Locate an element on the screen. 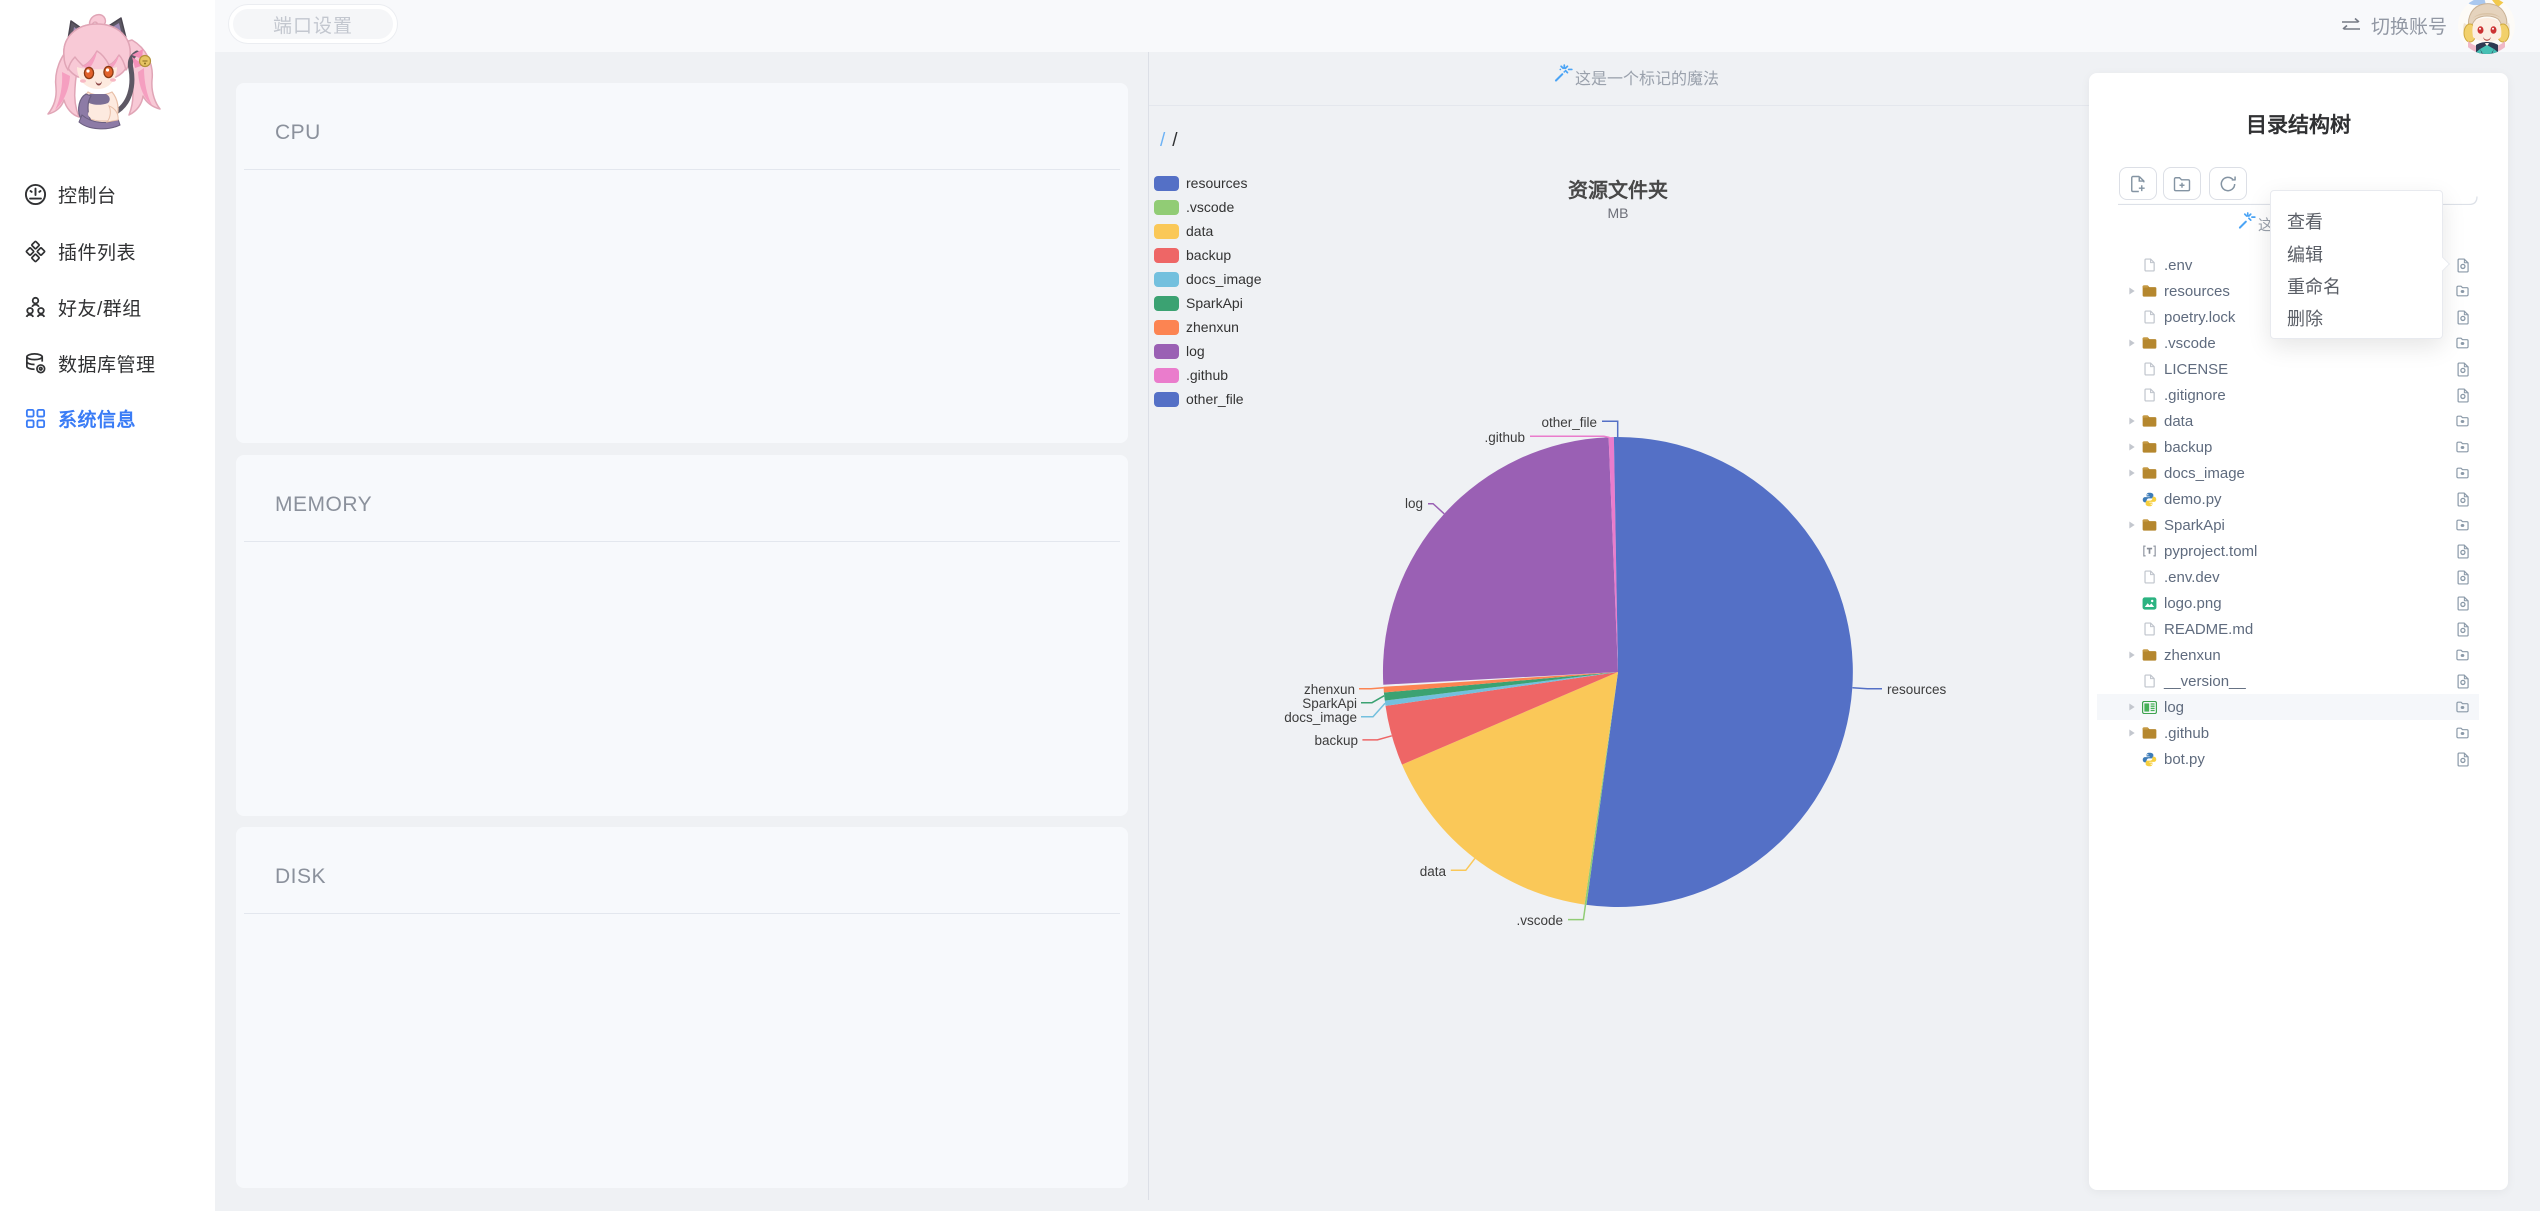 The height and width of the screenshot is (1211, 2540). svg-text: zhenxun is located at coordinates (1329, 689).